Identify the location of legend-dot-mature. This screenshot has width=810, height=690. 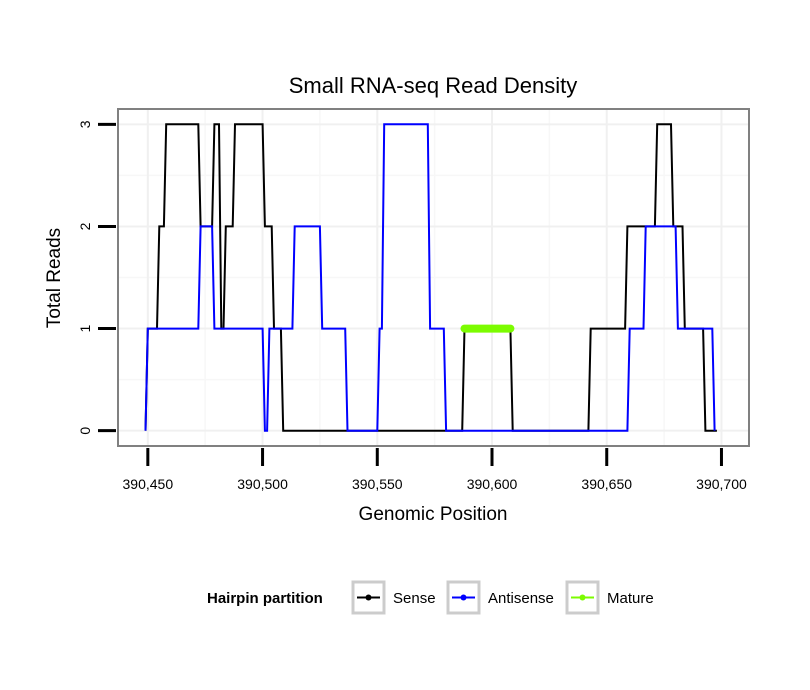
(582, 597).